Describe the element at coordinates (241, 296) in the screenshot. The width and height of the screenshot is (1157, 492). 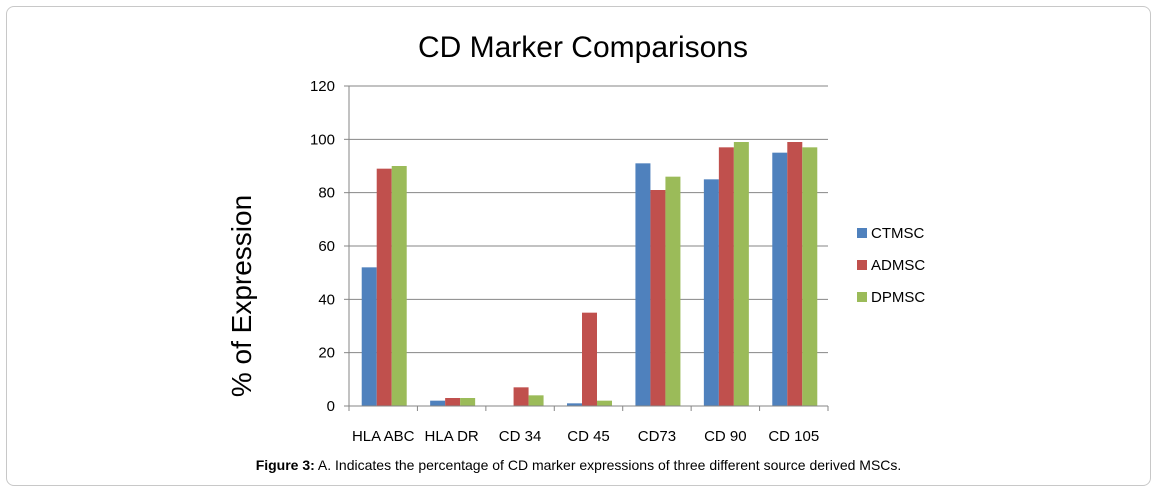
I see `y-axis-label: % of Expression` at that location.